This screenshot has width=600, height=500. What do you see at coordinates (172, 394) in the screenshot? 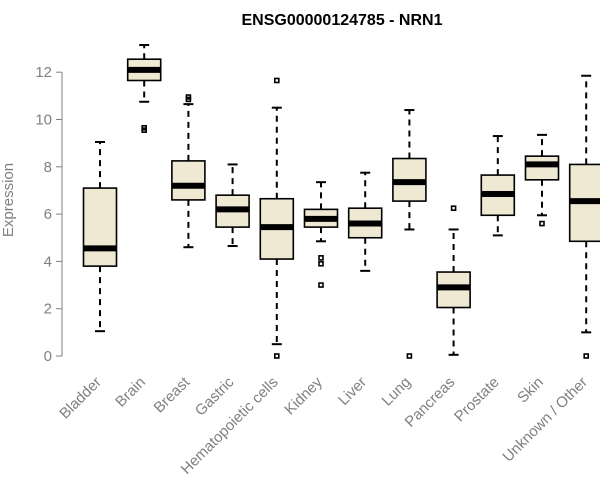
I see `category-label: Breast` at bounding box center [172, 394].